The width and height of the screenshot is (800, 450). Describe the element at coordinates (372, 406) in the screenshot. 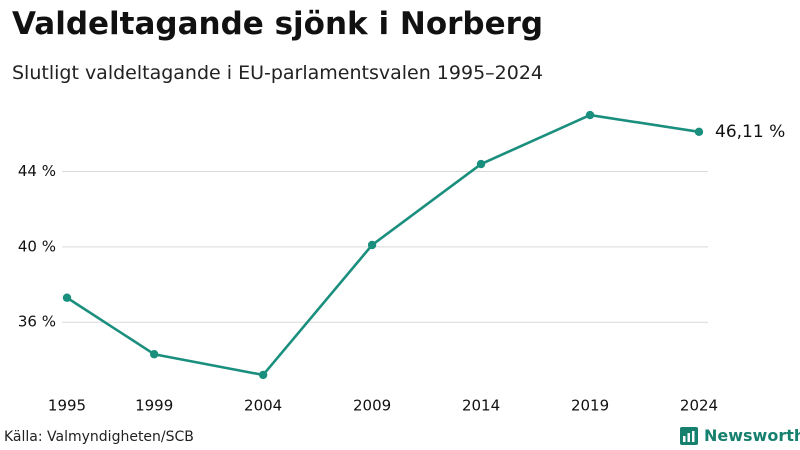

I see `x-tick-label: 2009` at that location.